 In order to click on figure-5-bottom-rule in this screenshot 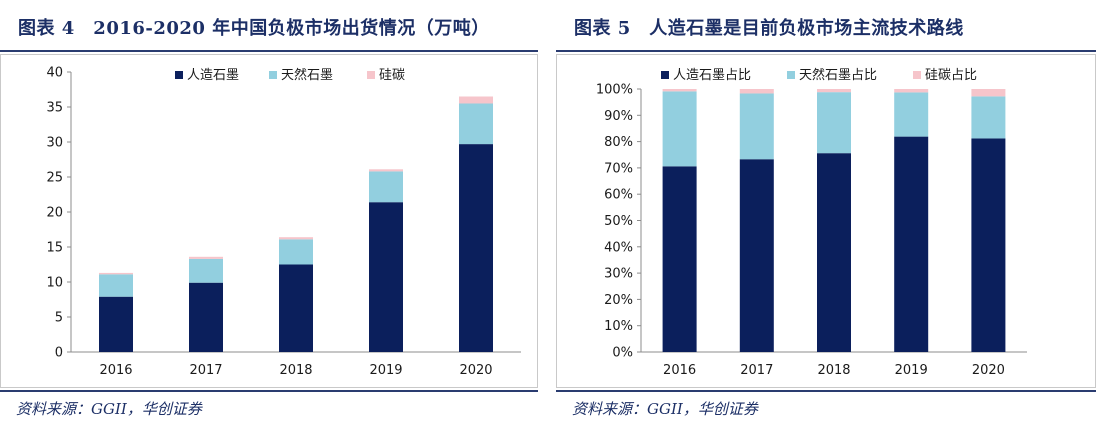, I will do `click(826, 391)`.